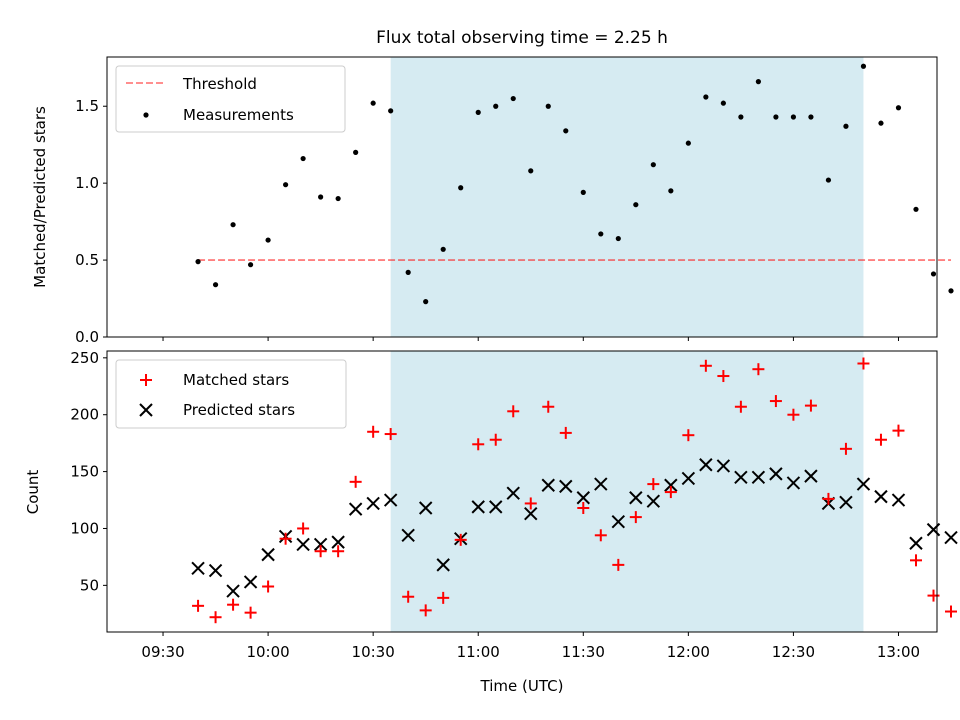 The height and width of the screenshot is (720, 960). Describe the element at coordinates (146, 115) in the screenshot. I see `legend-measurement-swatch` at that location.